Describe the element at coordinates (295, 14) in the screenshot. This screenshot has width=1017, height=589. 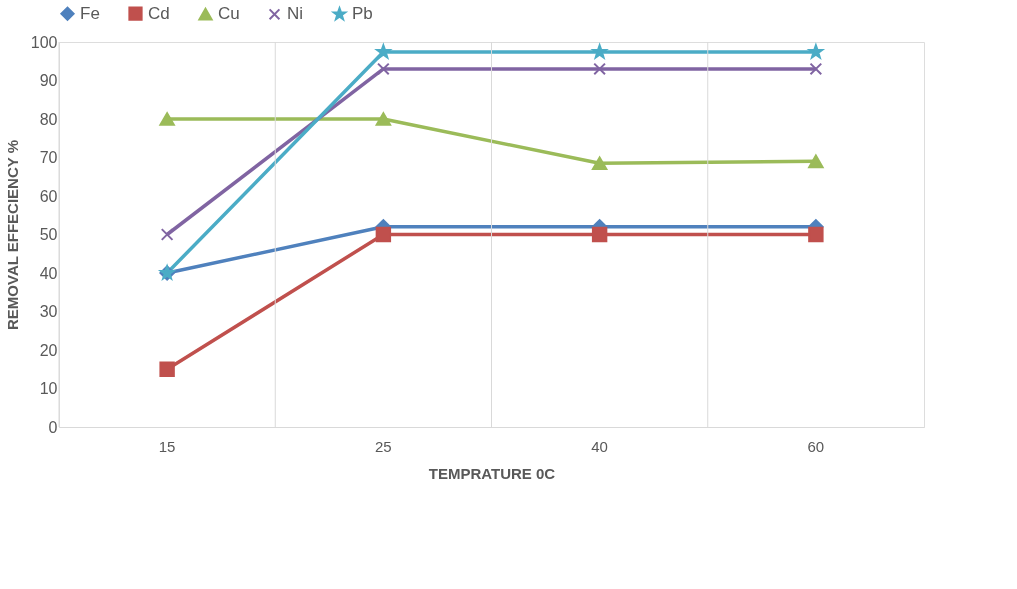
I see `legend-label: Ni` at that location.